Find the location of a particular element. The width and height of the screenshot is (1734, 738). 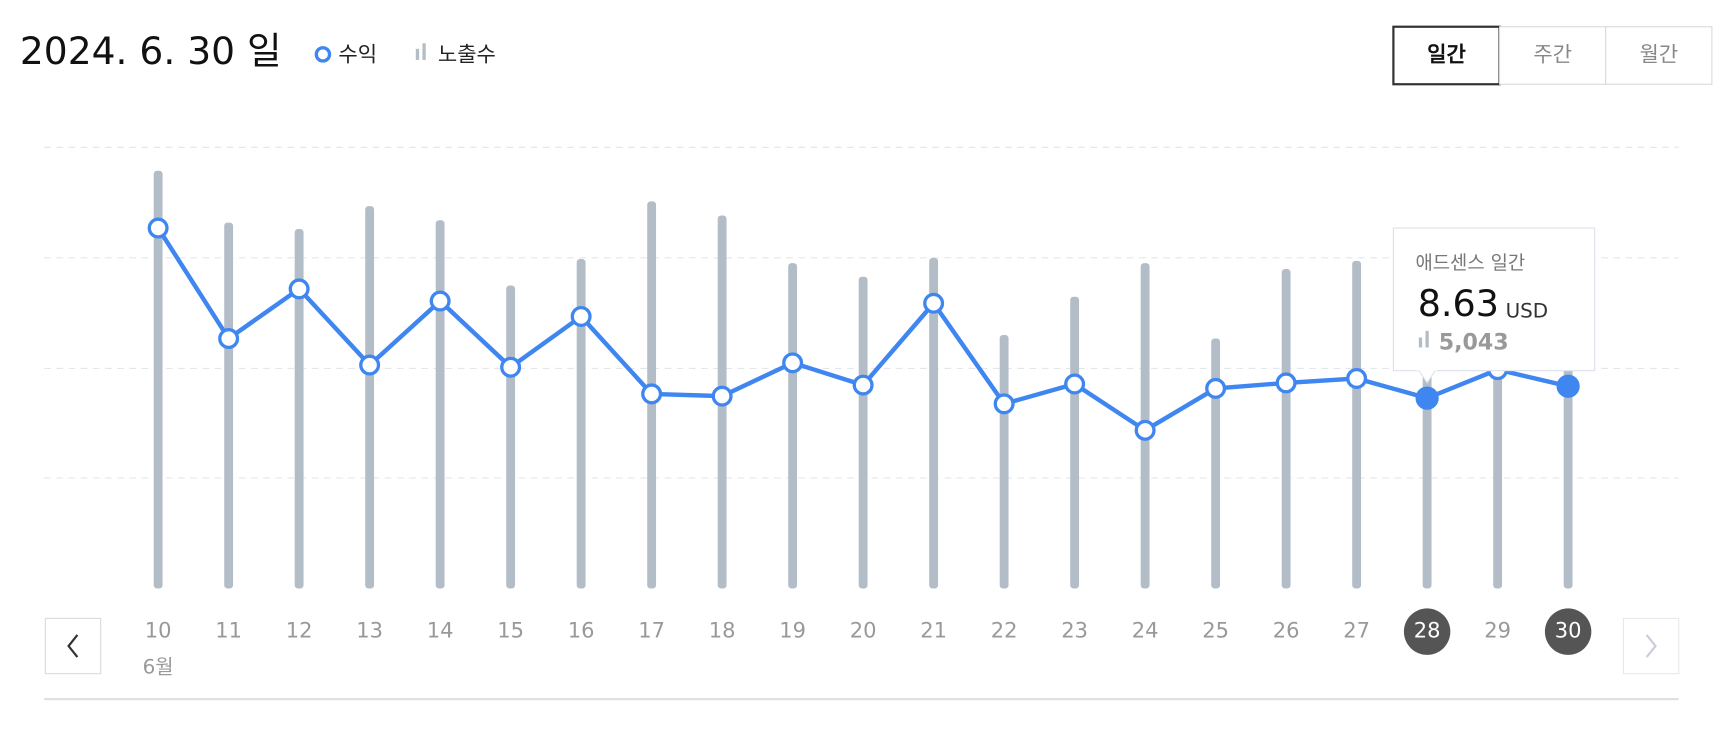

tooltip-unit: USD is located at coordinates (1527, 311).